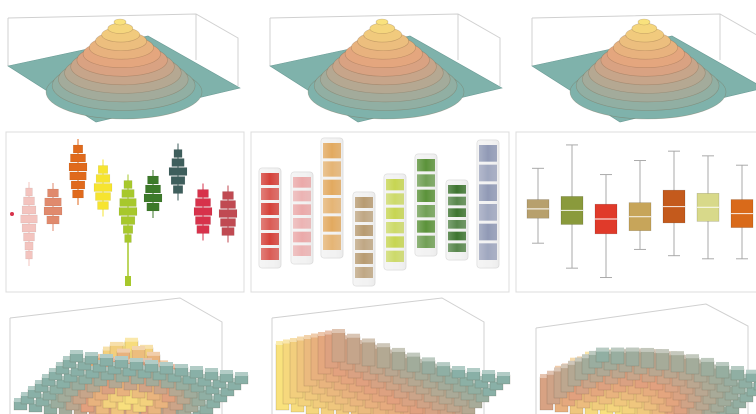 The image size is (756, 414). What do you see at coordinates (378, 355) in the screenshot?
I see `bar3d-box-frame` at bounding box center [378, 355].